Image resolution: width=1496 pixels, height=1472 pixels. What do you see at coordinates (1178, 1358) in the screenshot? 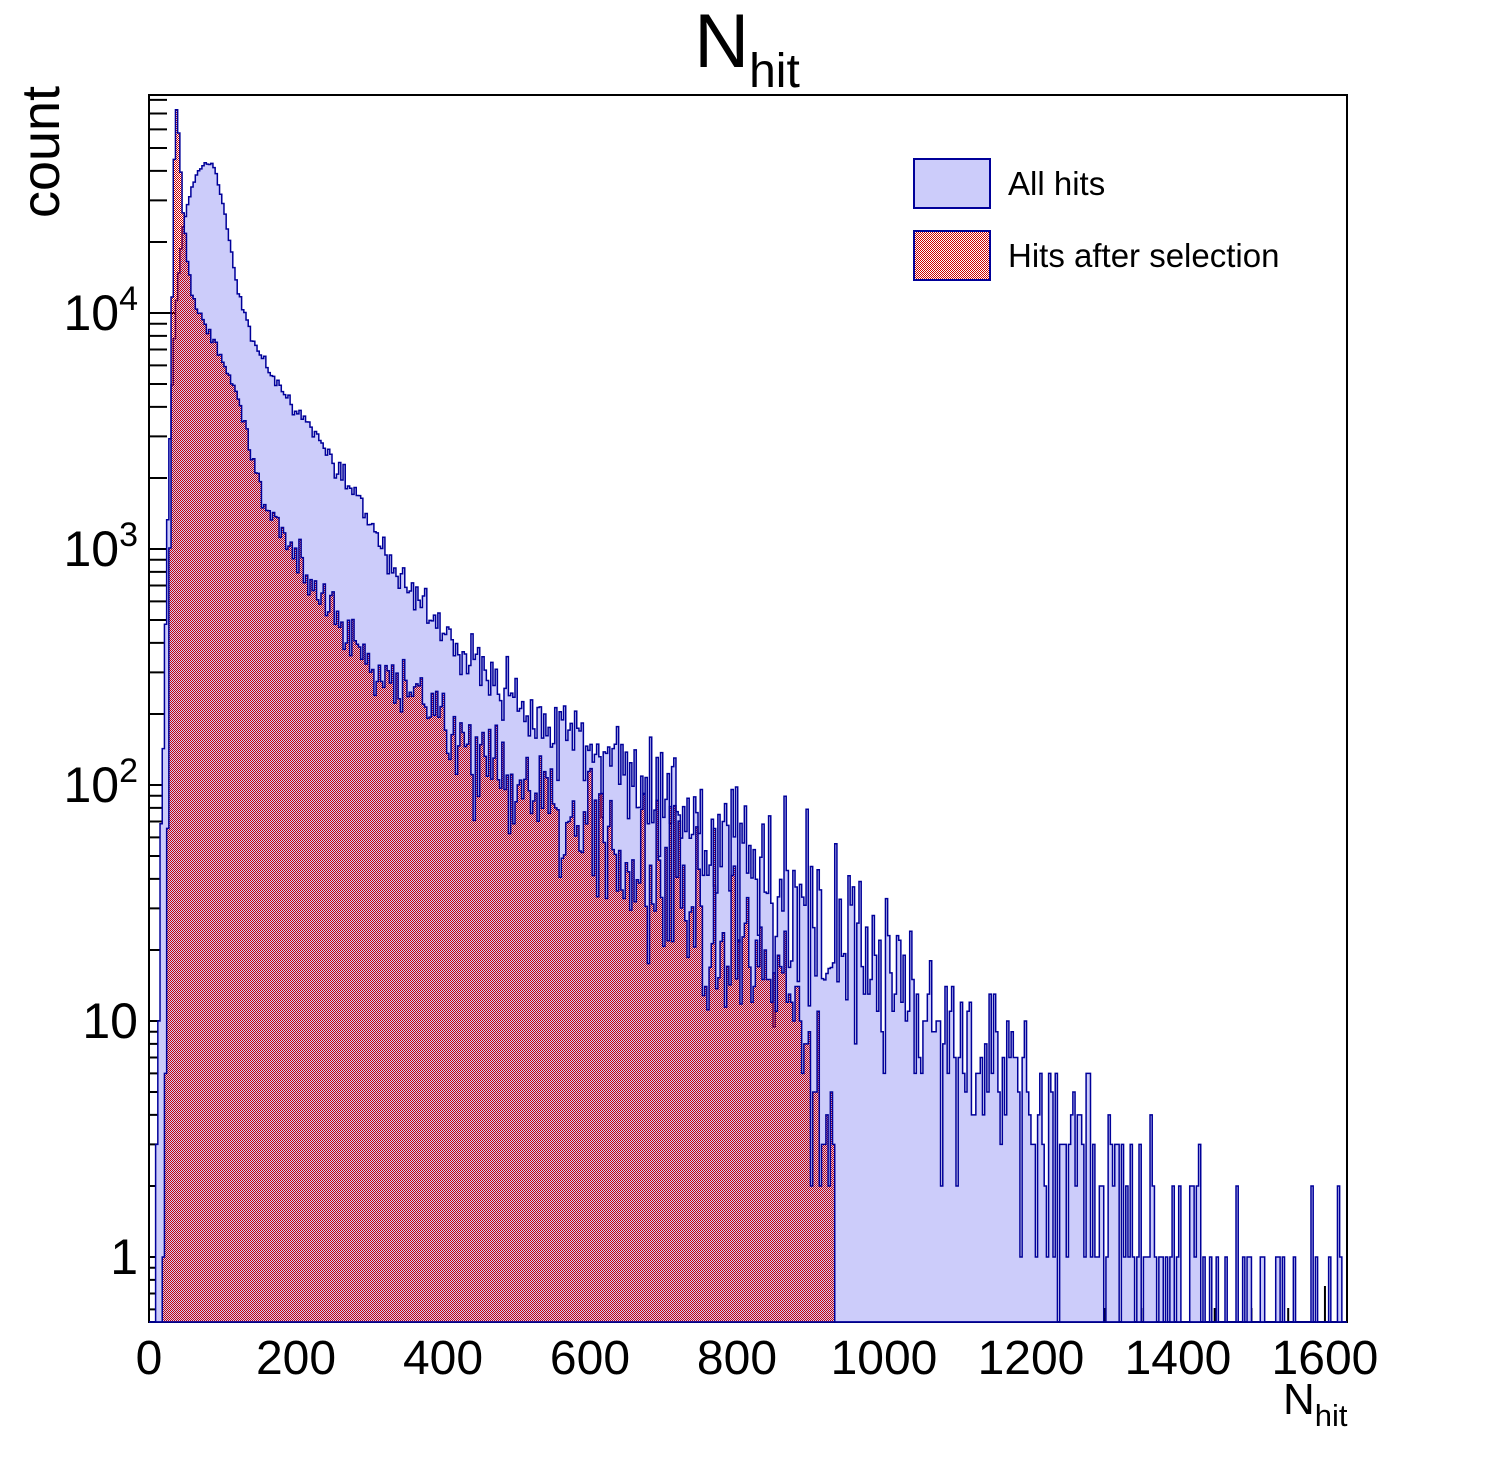
I see `svg-text: 1400` at bounding box center [1178, 1358].